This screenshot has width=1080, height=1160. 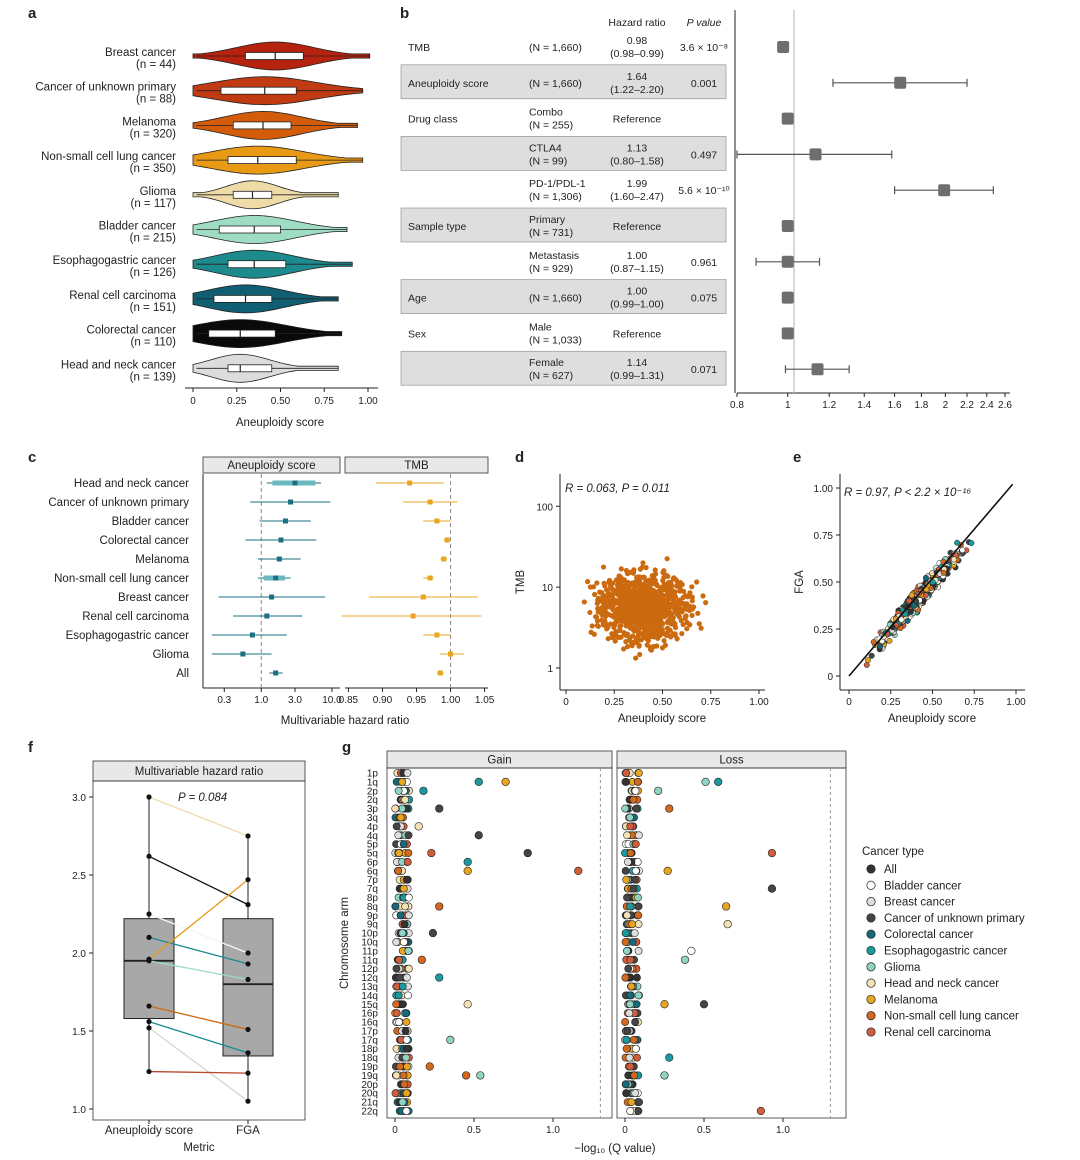 What do you see at coordinates (32, 457) in the screenshot?
I see `panel-label-c: c` at bounding box center [32, 457].